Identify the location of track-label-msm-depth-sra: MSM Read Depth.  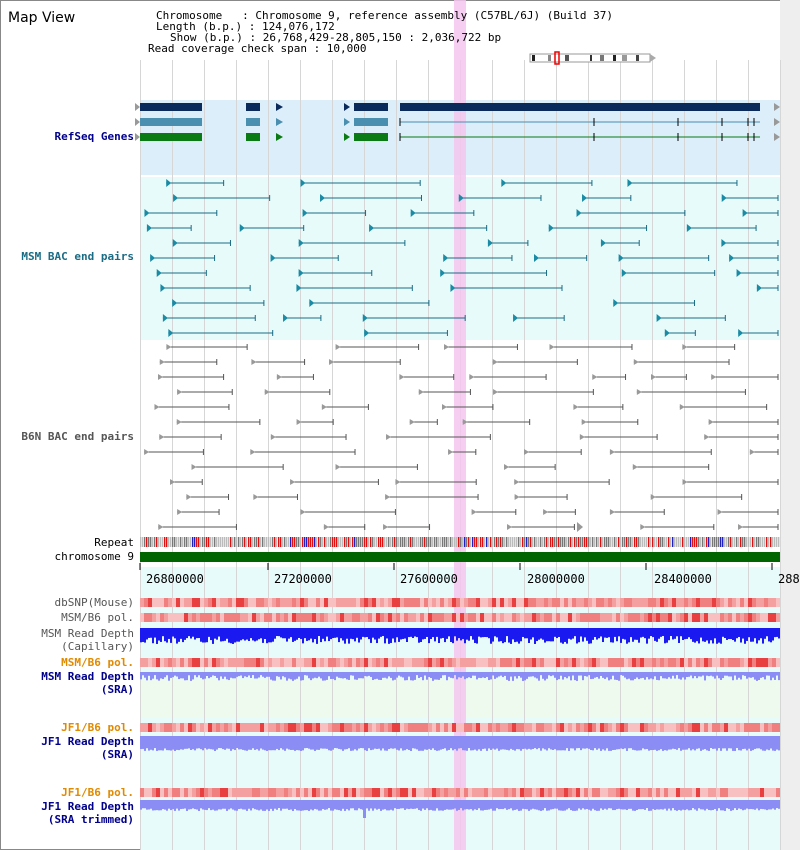
(87, 676).